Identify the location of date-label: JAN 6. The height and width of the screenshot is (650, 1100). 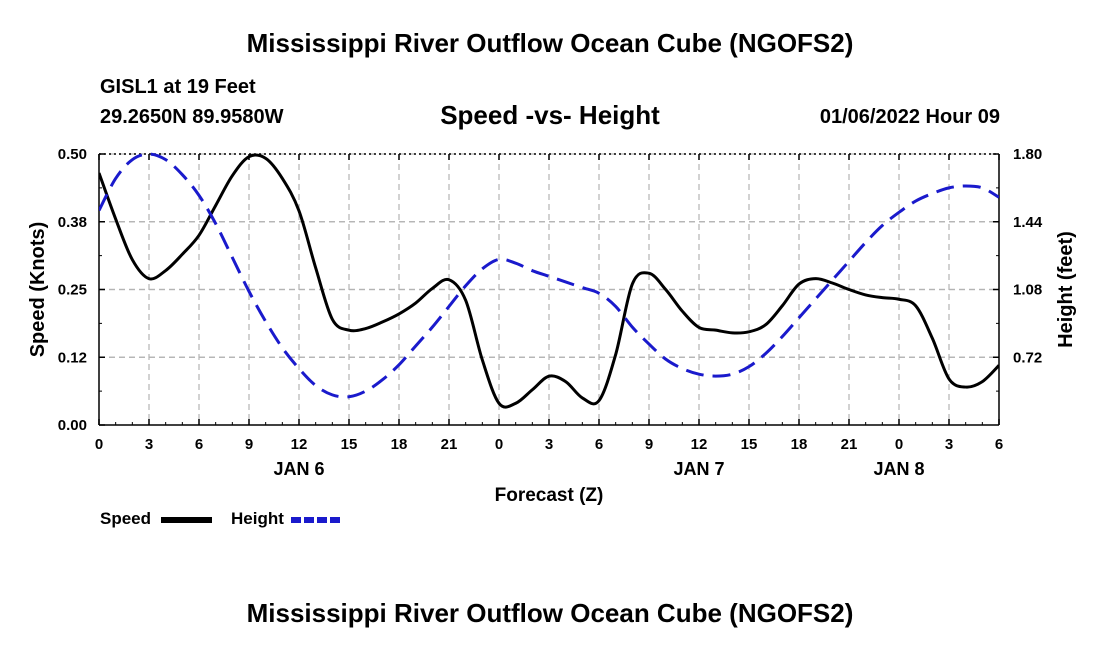
(298, 469).